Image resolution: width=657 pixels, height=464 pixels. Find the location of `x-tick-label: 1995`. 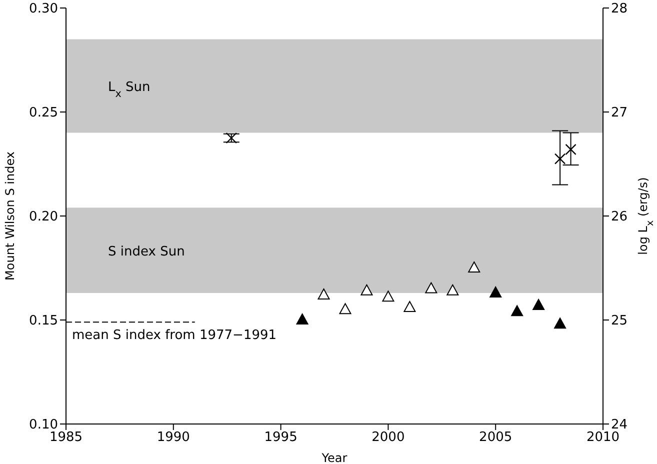

x-tick-label: 1995 is located at coordinates (281, 438).